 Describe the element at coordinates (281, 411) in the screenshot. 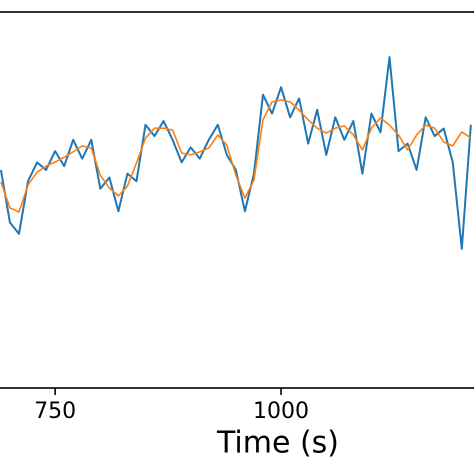

I see `x-tick-label: 1000` at that location.